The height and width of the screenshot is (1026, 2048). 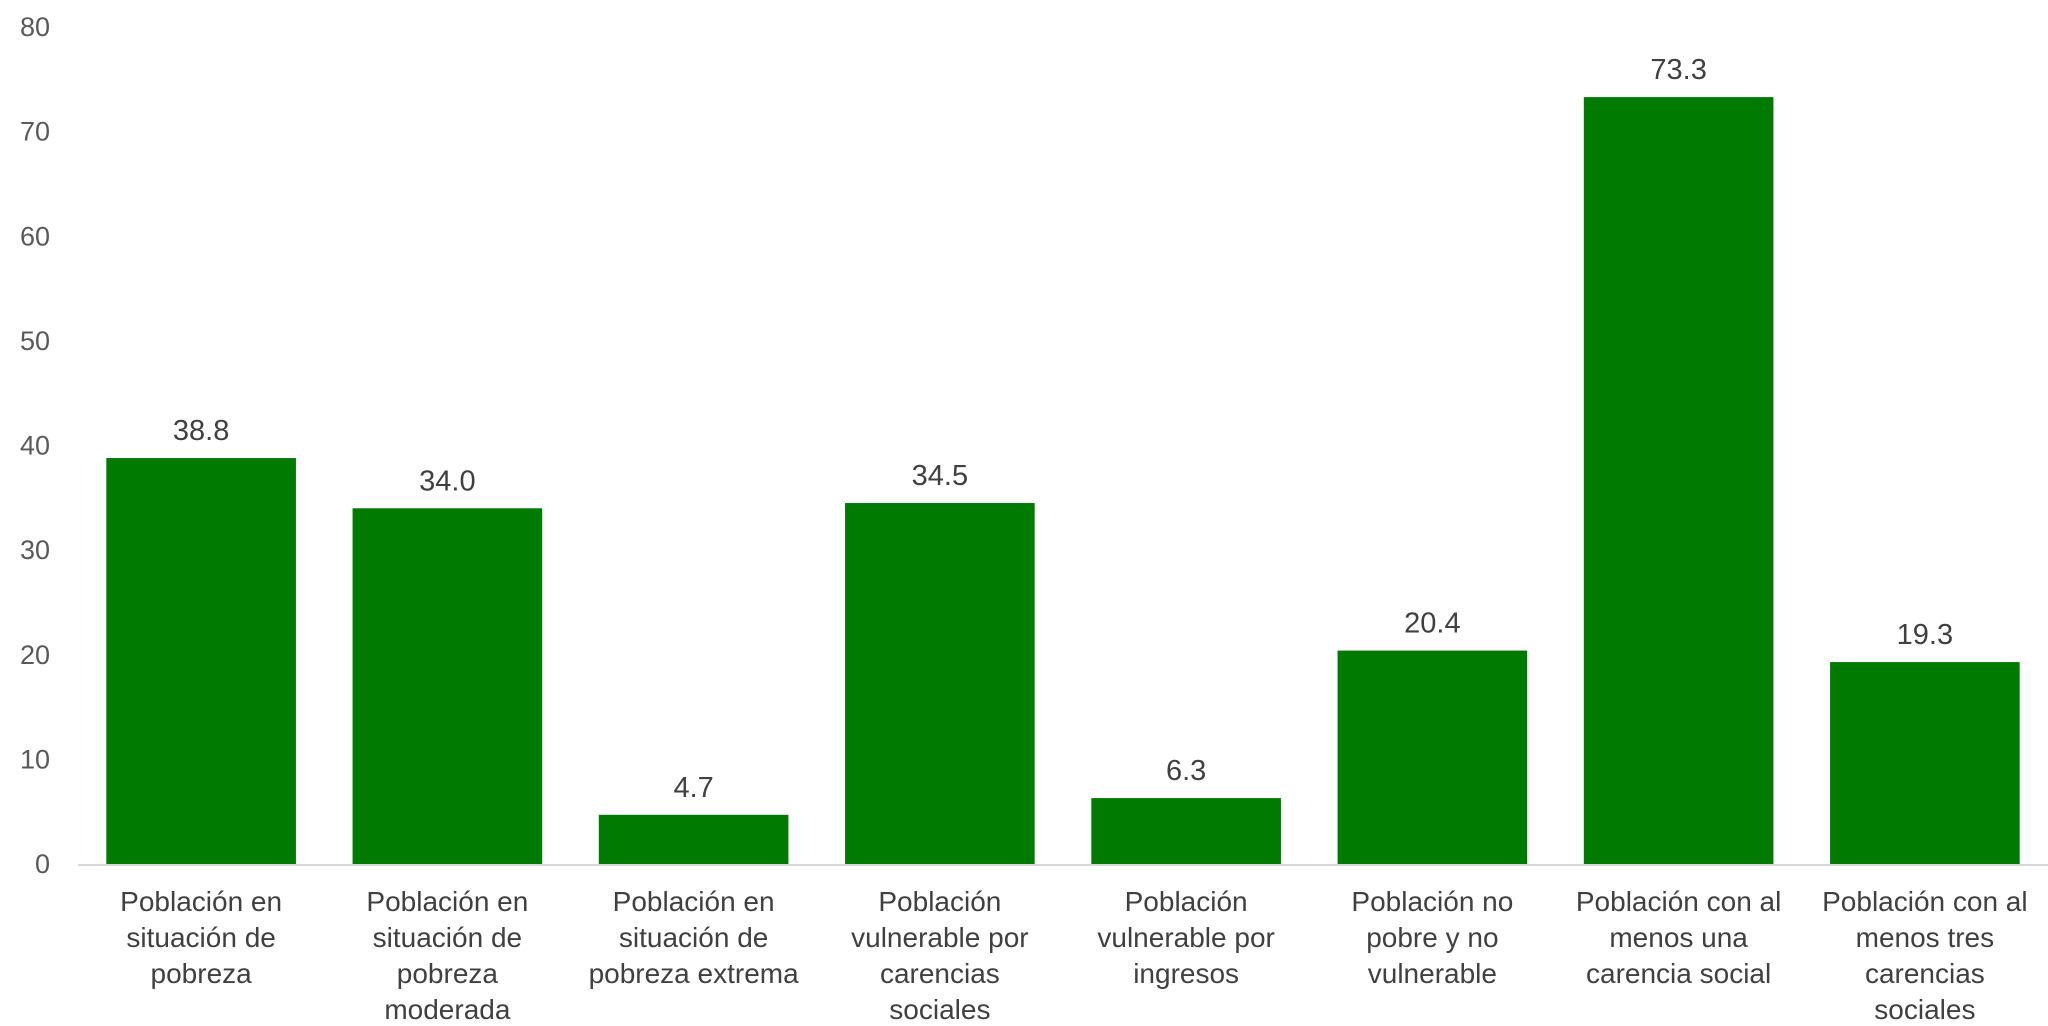 I want to click on category-label: Población en situación de pobreza, so click(x=201, y=937).